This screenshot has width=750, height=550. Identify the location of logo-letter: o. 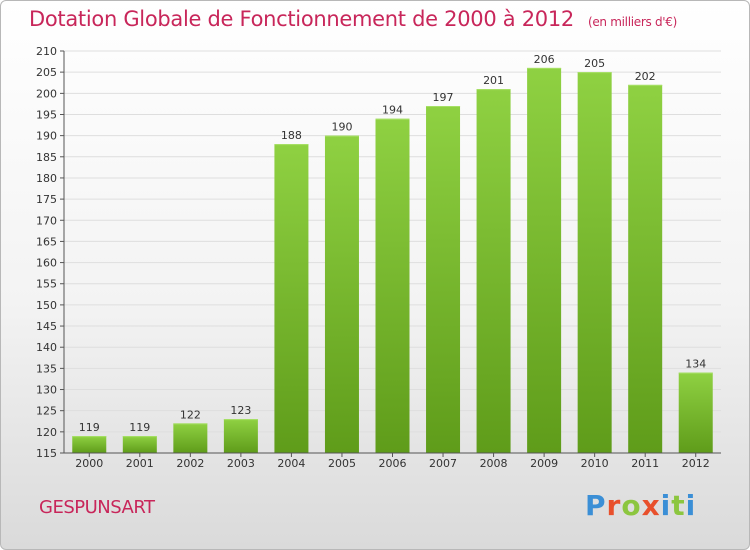
(631, 505).